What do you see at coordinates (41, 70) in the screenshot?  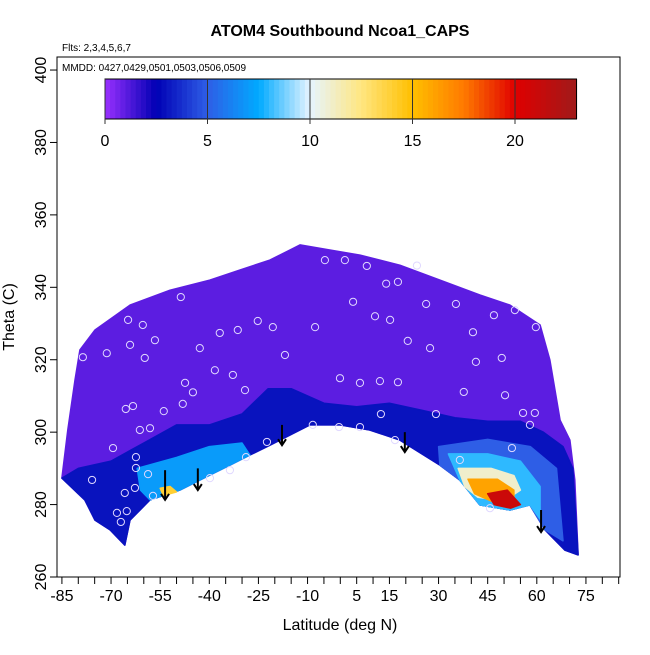 I see `y-tick-label: 400` at bounding box center [41, 70].